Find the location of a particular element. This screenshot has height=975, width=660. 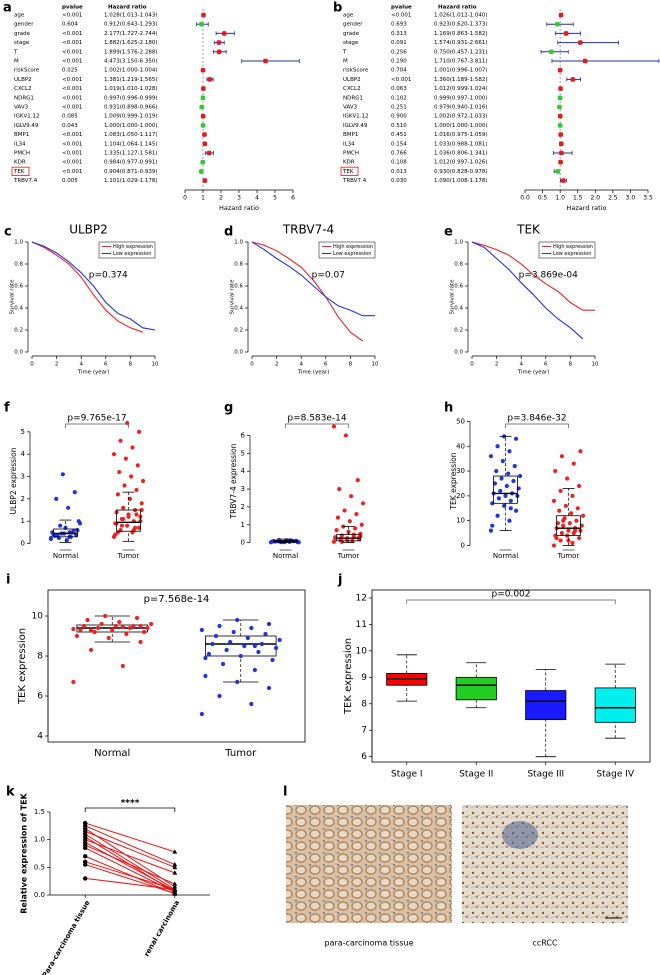

y-tick-label: 1 is located at coordinates (243, 525).